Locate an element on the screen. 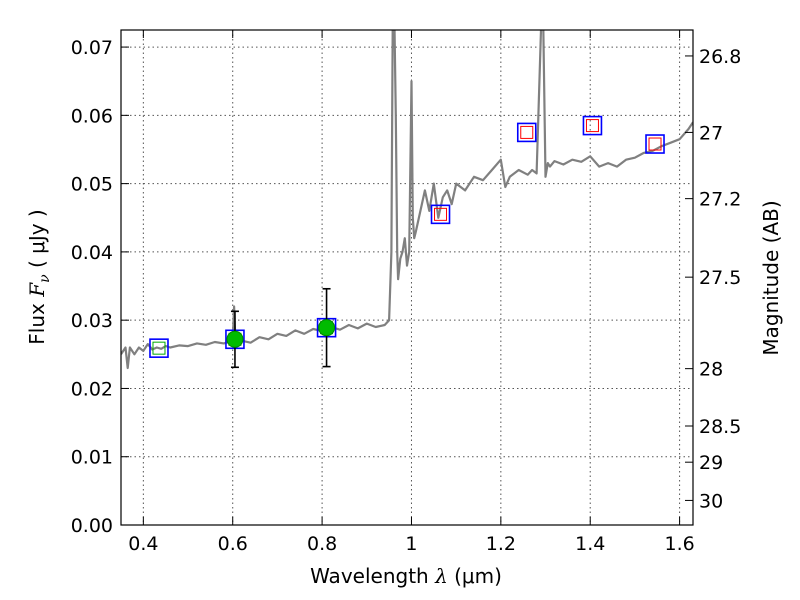 The width and height of the screenshot is (800, 600). y-axis-title-unit: ( μJy ) is located at coordinates (37, 238).